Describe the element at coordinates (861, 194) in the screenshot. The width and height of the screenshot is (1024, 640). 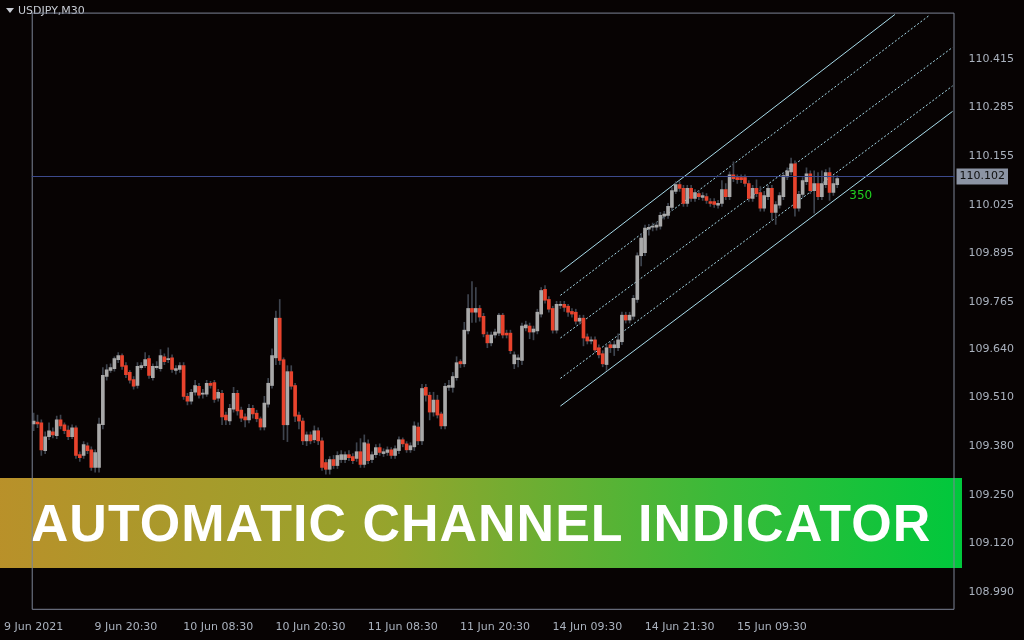
I see `annotation: 350` at that location.